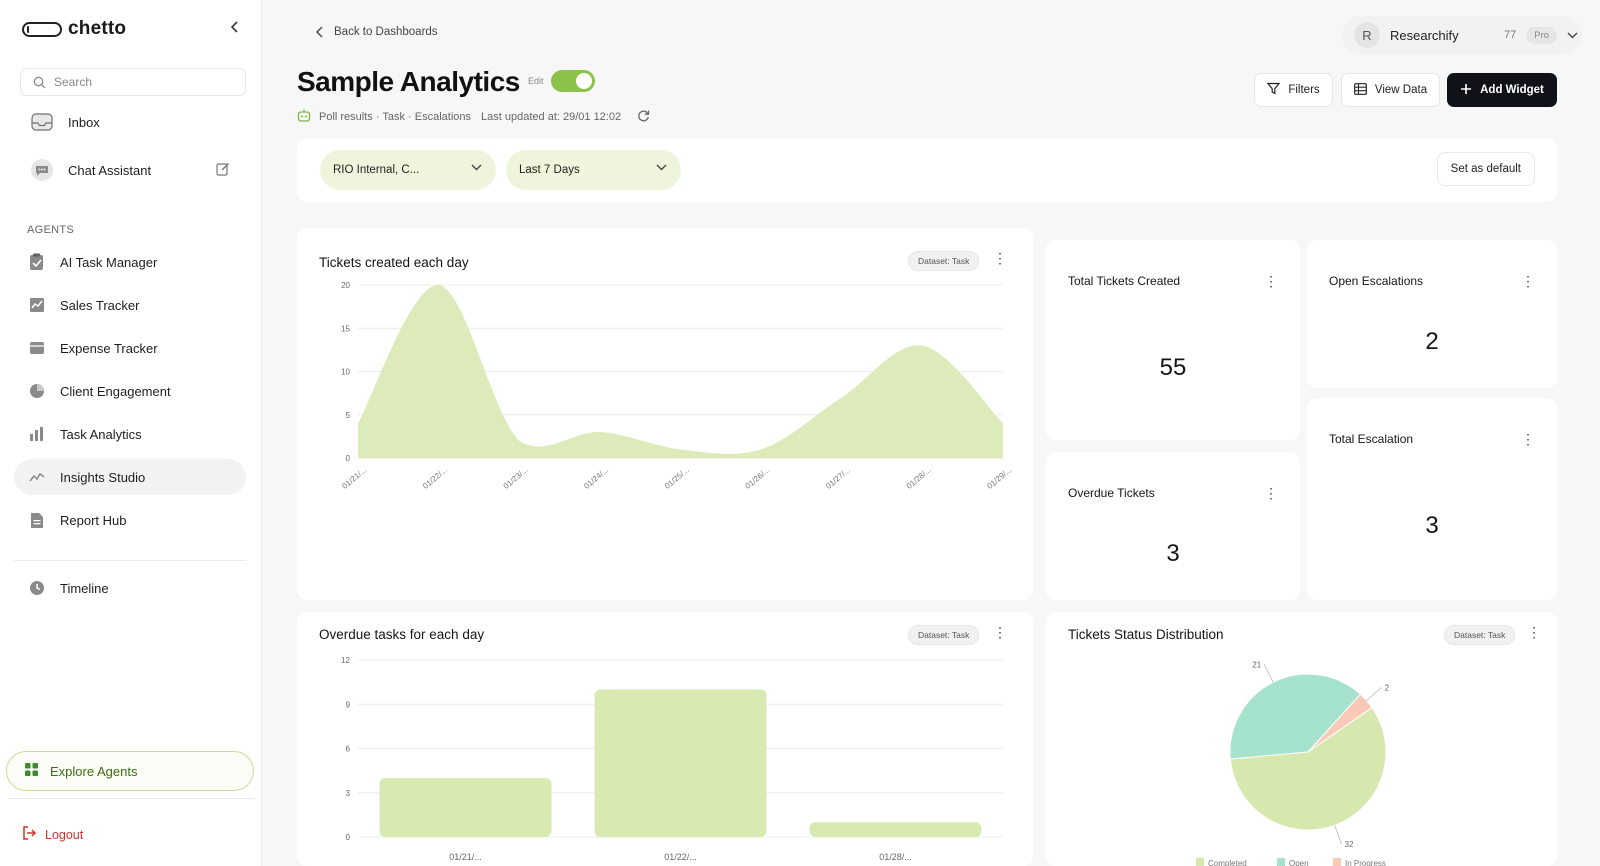  Describe the element at coordinates (130, 262) in the screenshot. I see `sidebar-item-ai-task-manager: AI Task Manager` at that location.